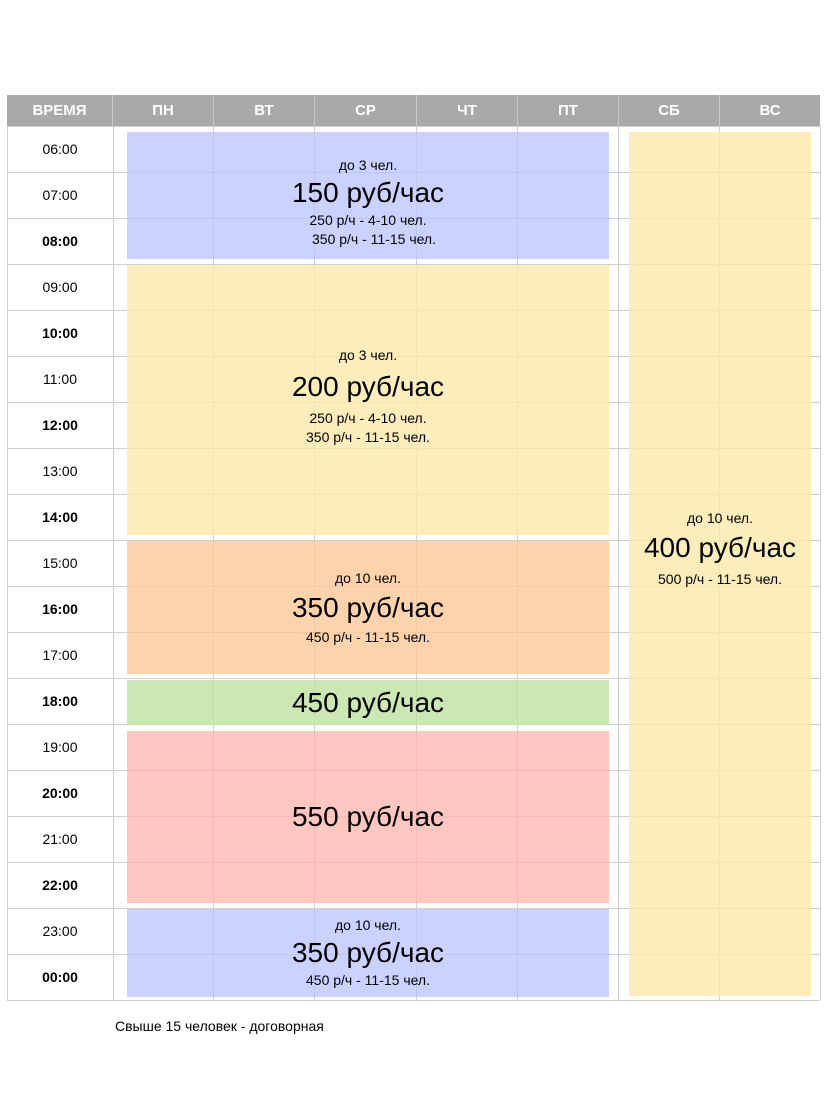 This screenshot has height=1105, width=829. I want to click on time-label: 15:00, so click(60, 563).